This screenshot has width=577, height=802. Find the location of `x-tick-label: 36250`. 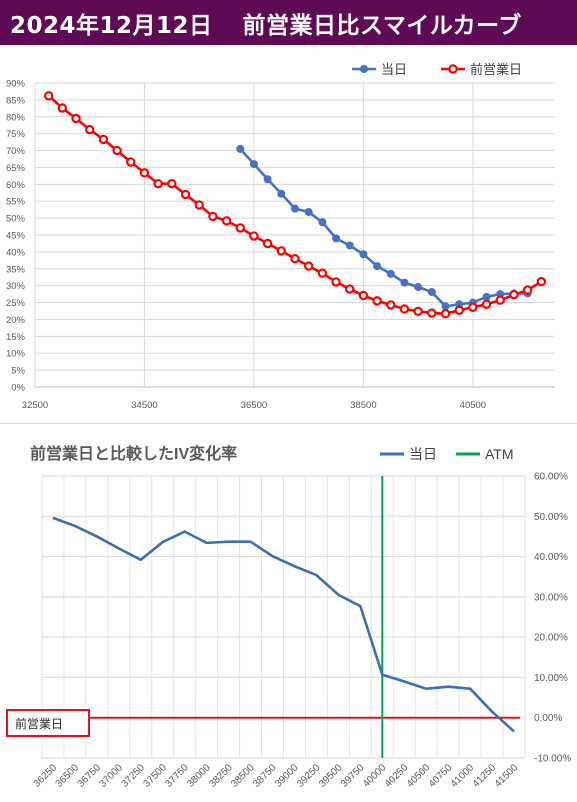

x-tick-label: 36250 is located at coordinates (46, 776).